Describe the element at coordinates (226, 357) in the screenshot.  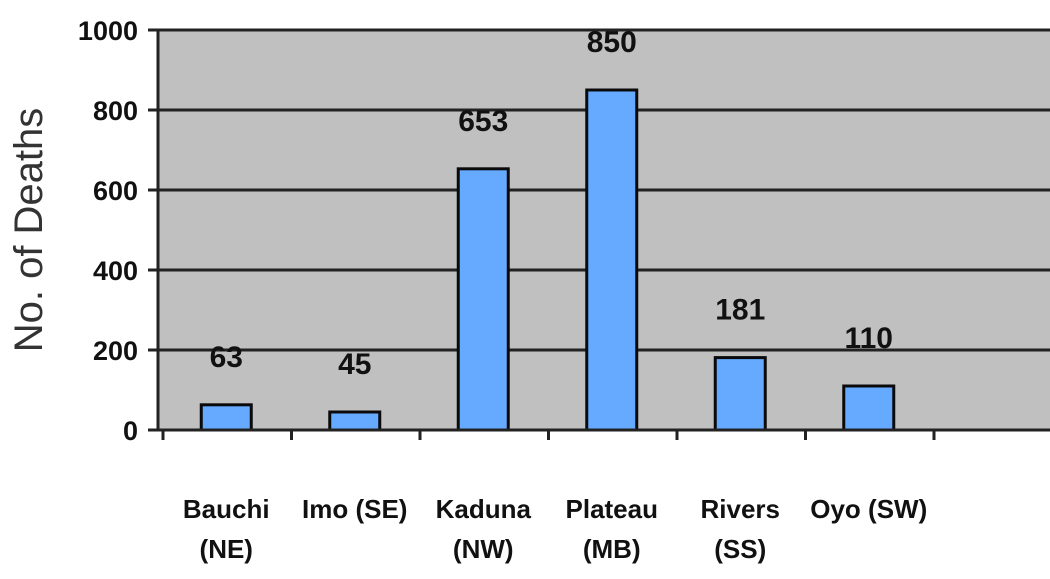
I see `data-label: 63` at that location.